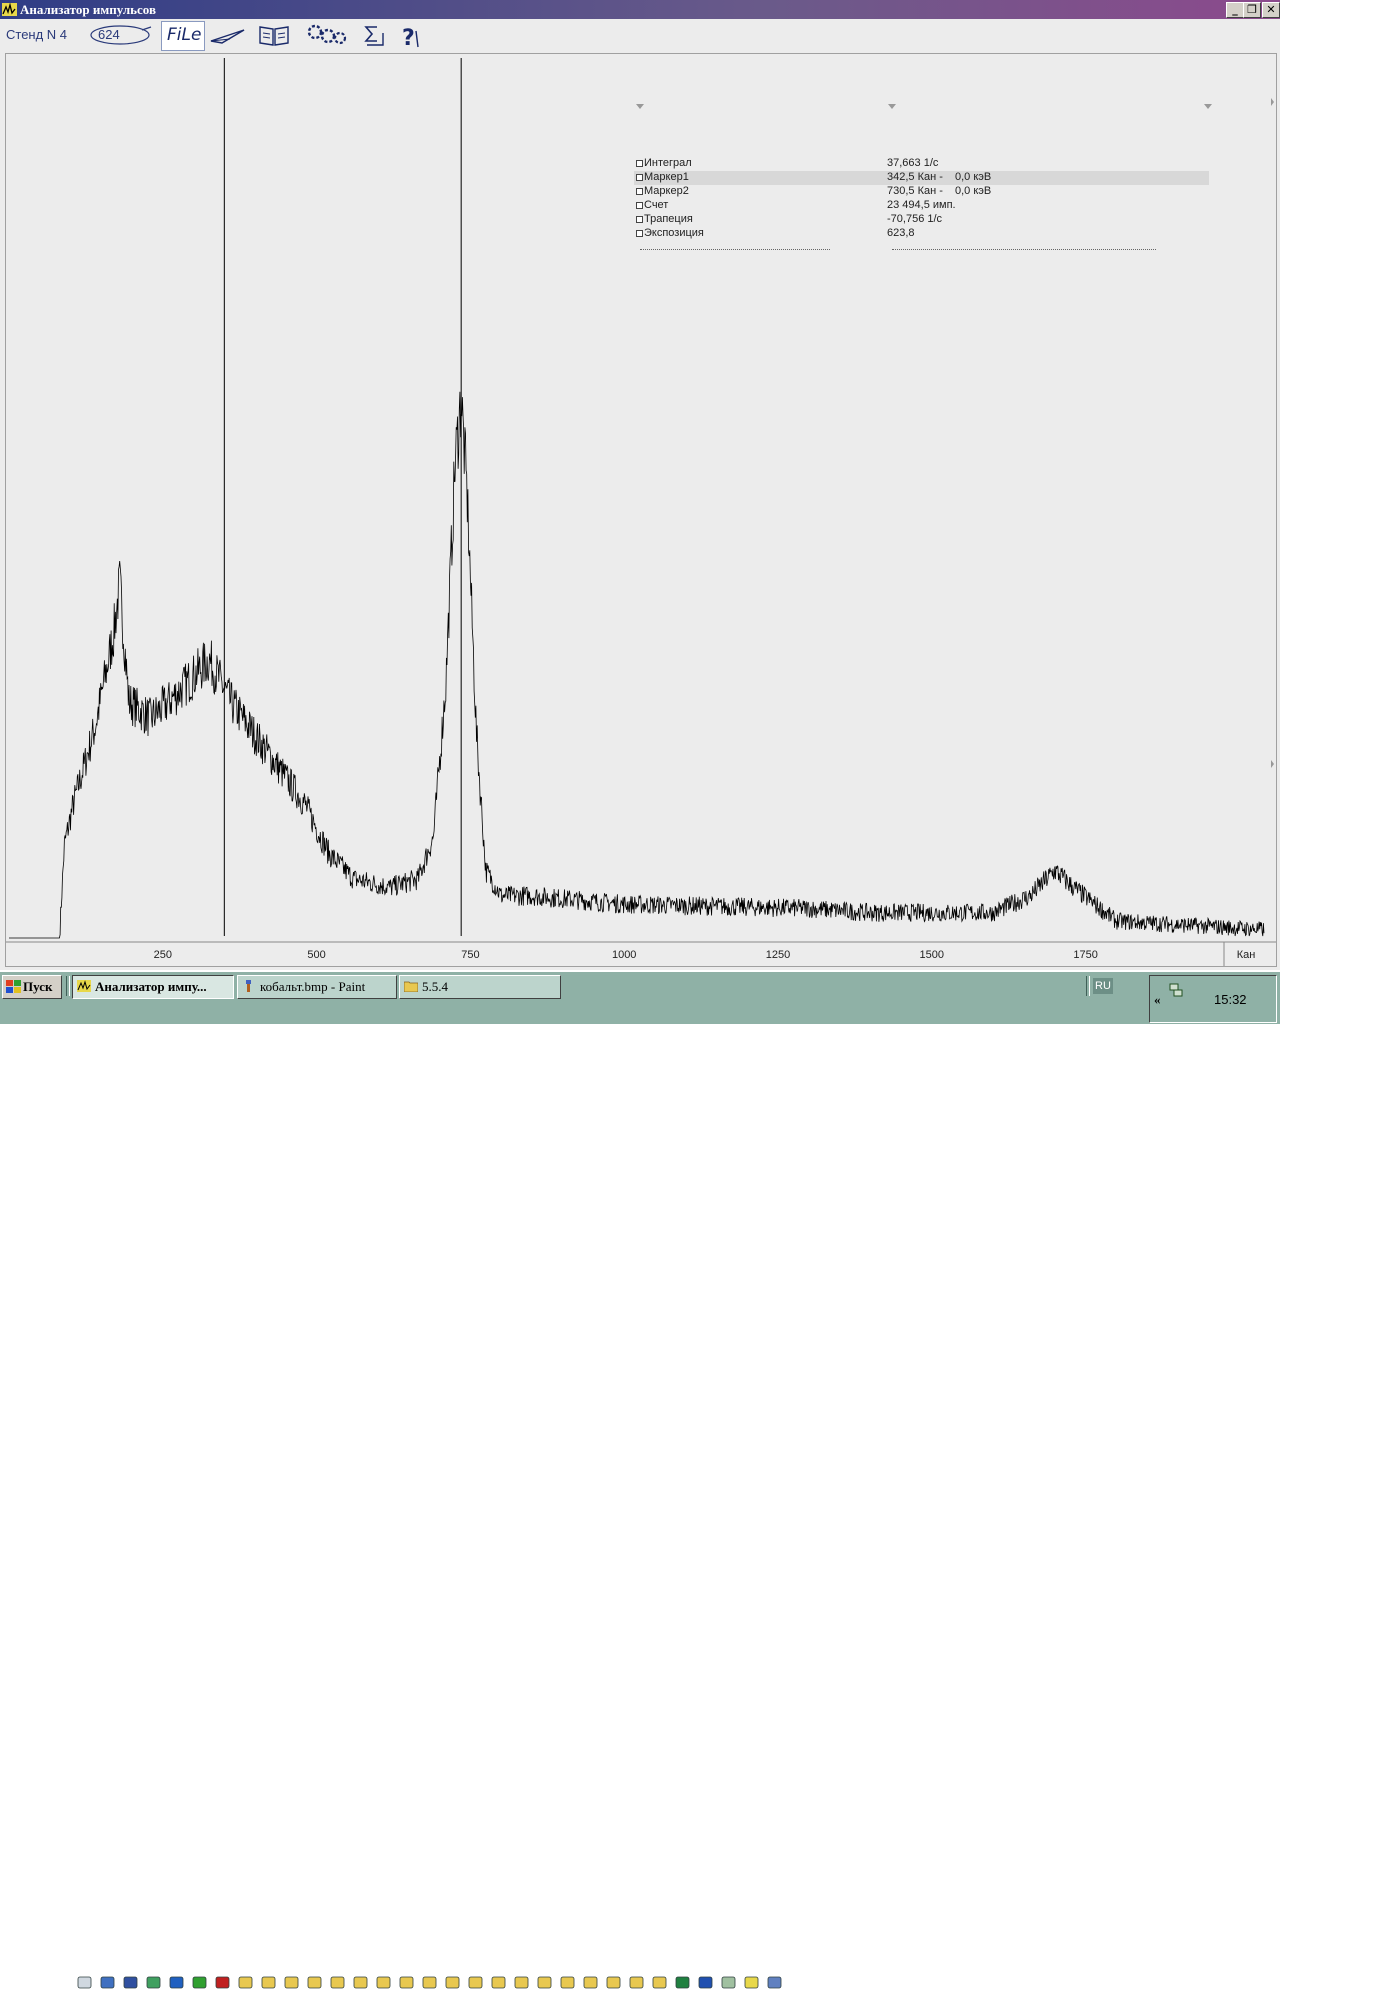 The height and width of the screenshot is (1994, 1395). I want to click on info-label: Счет, so click(656, 205).